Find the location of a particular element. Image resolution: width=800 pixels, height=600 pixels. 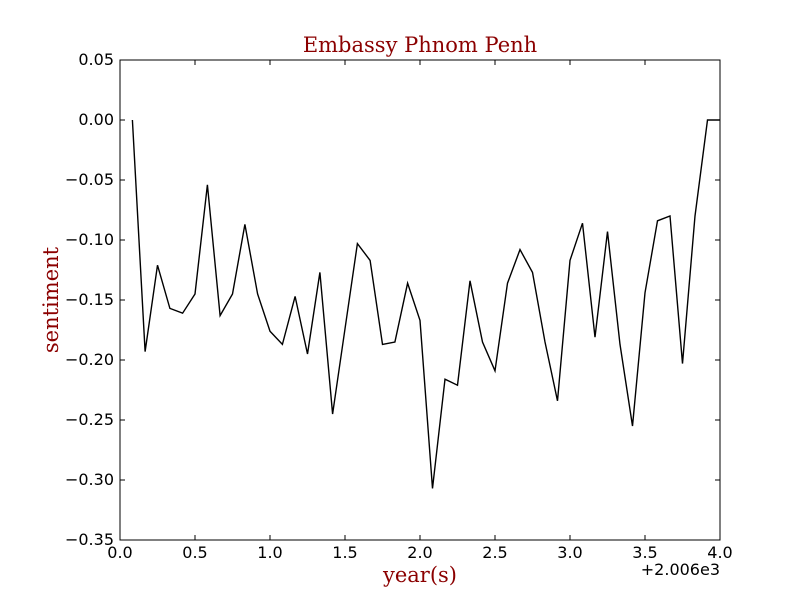

y-tick-label: 0.05 is located at coordinates (96, 59).